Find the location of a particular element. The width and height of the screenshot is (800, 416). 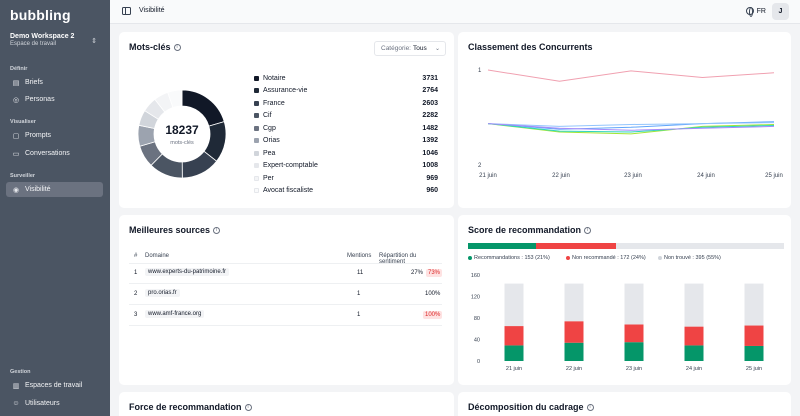

card-title: Force de recommandation is located at coordinates (185, 407).